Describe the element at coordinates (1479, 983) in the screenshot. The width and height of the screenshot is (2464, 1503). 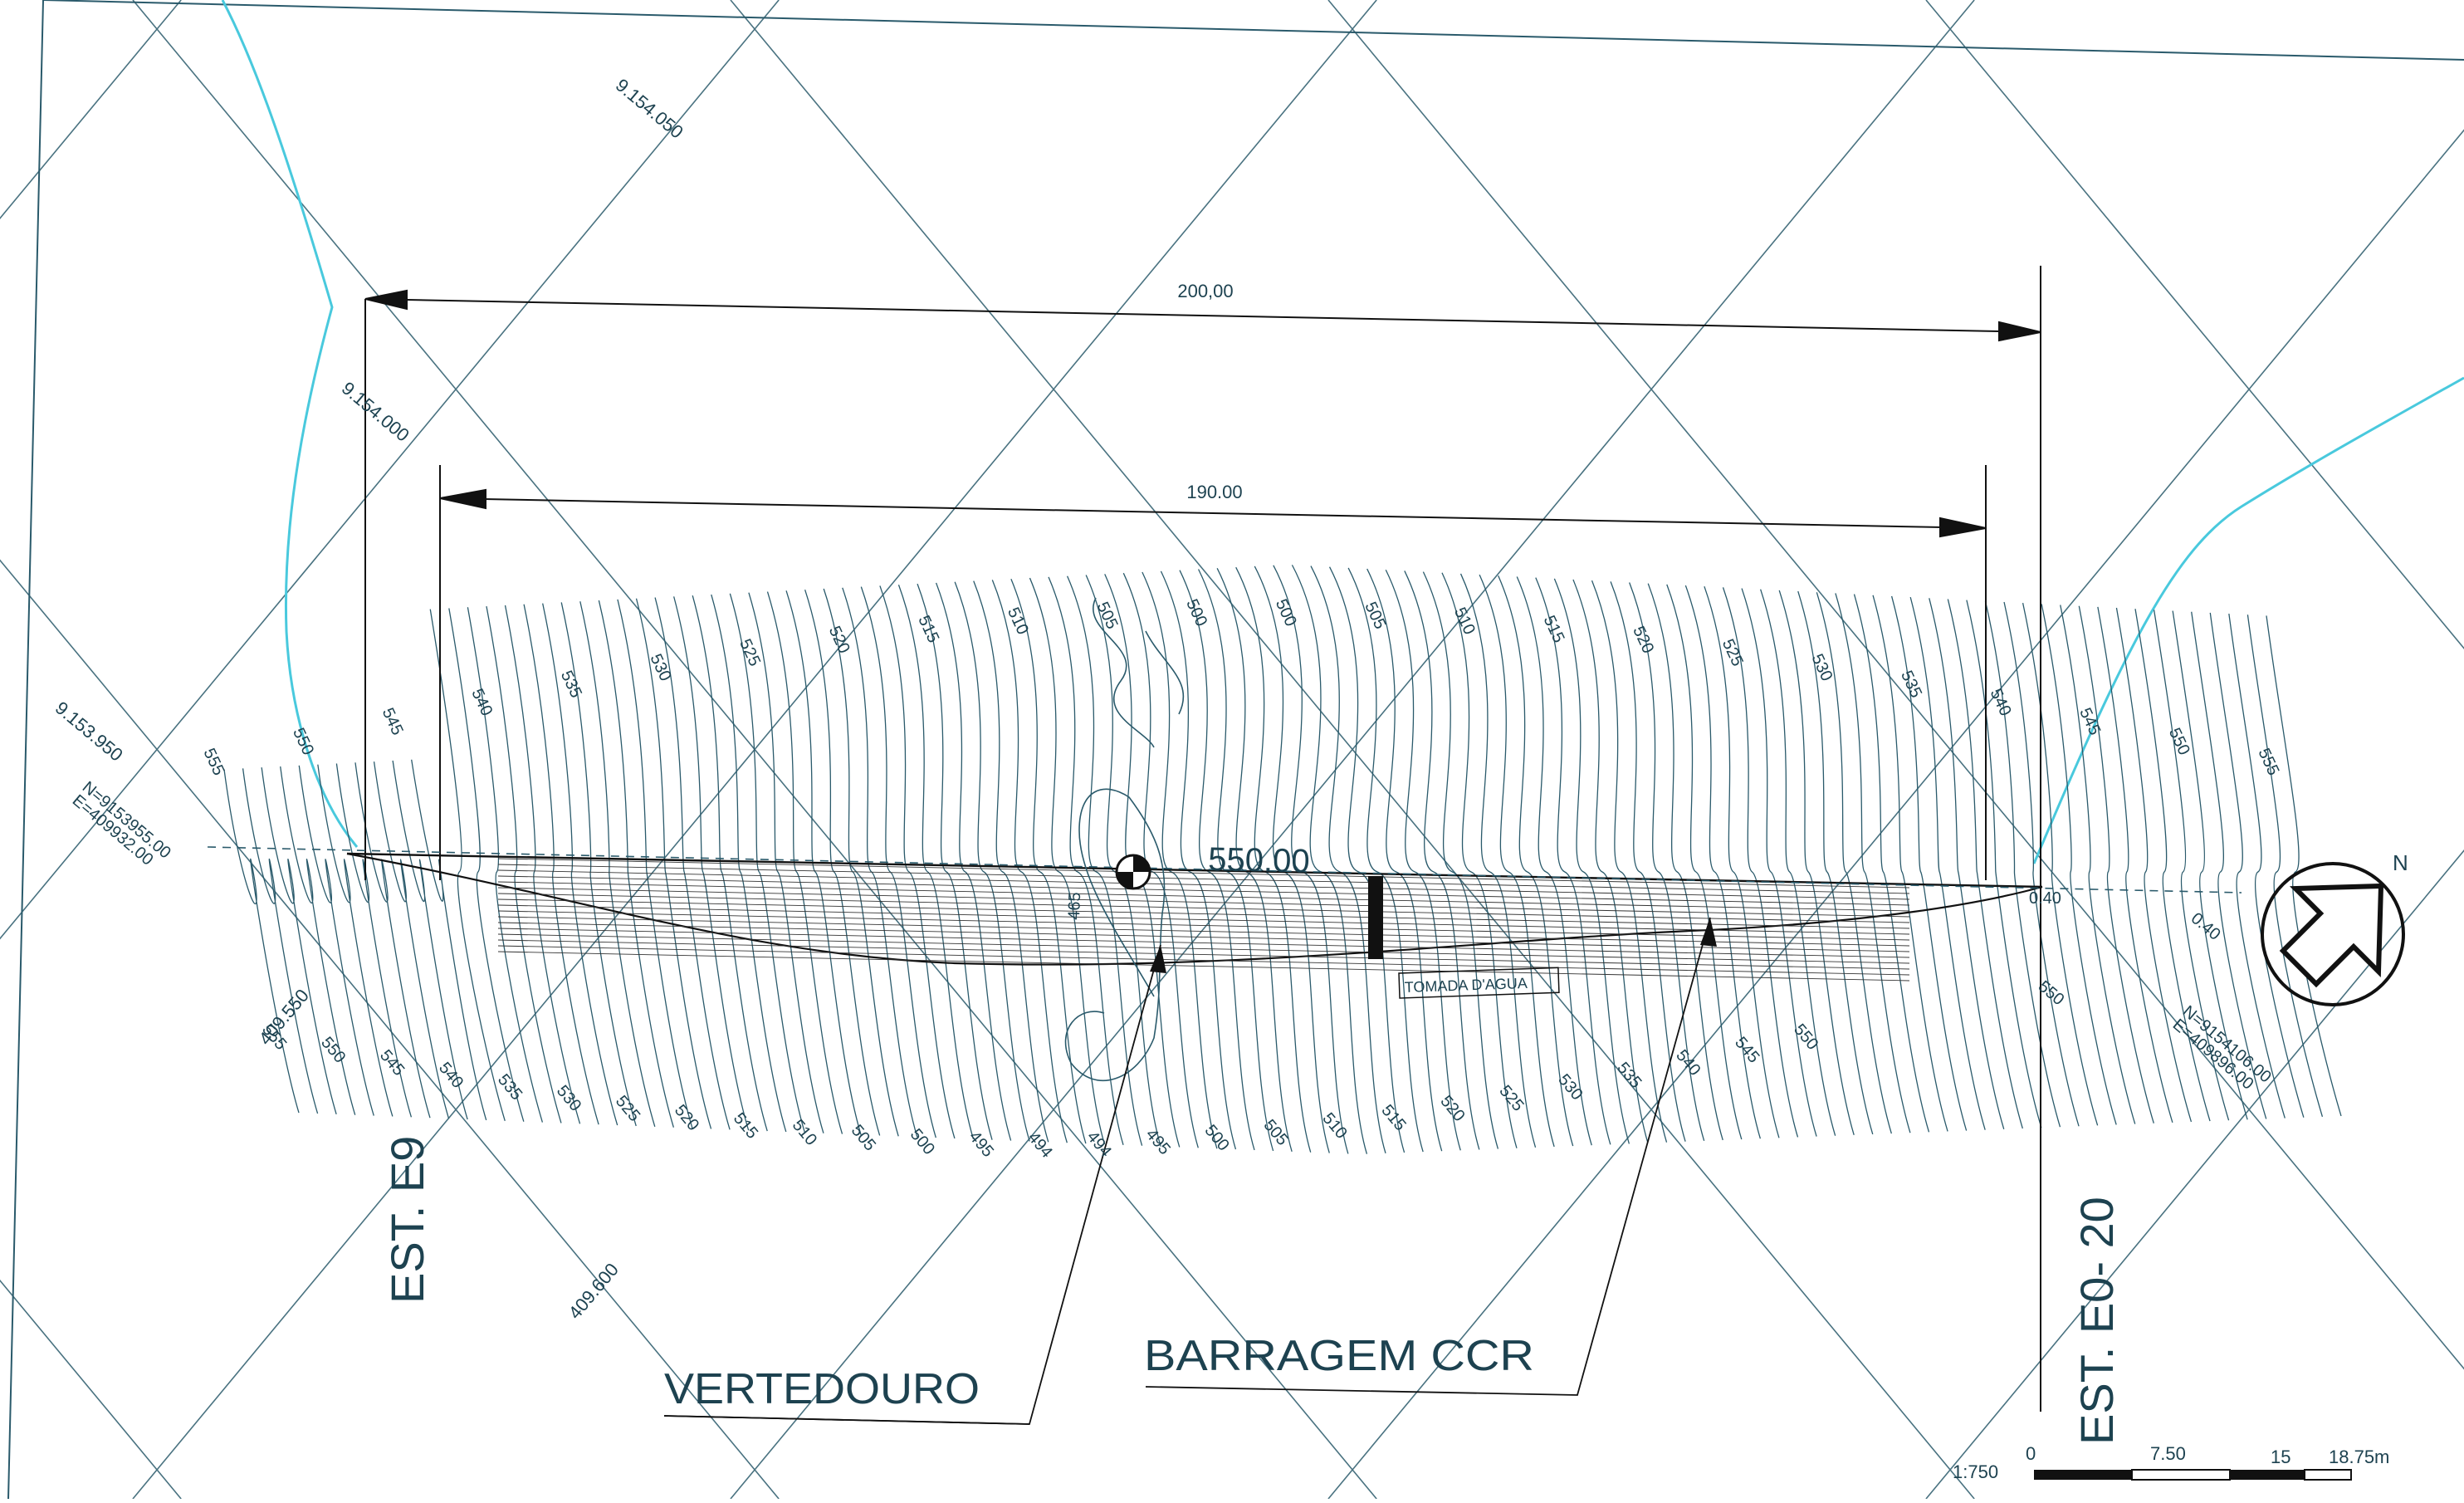
I see `intake-label-box: TOMADA D'AGUA` at that location.